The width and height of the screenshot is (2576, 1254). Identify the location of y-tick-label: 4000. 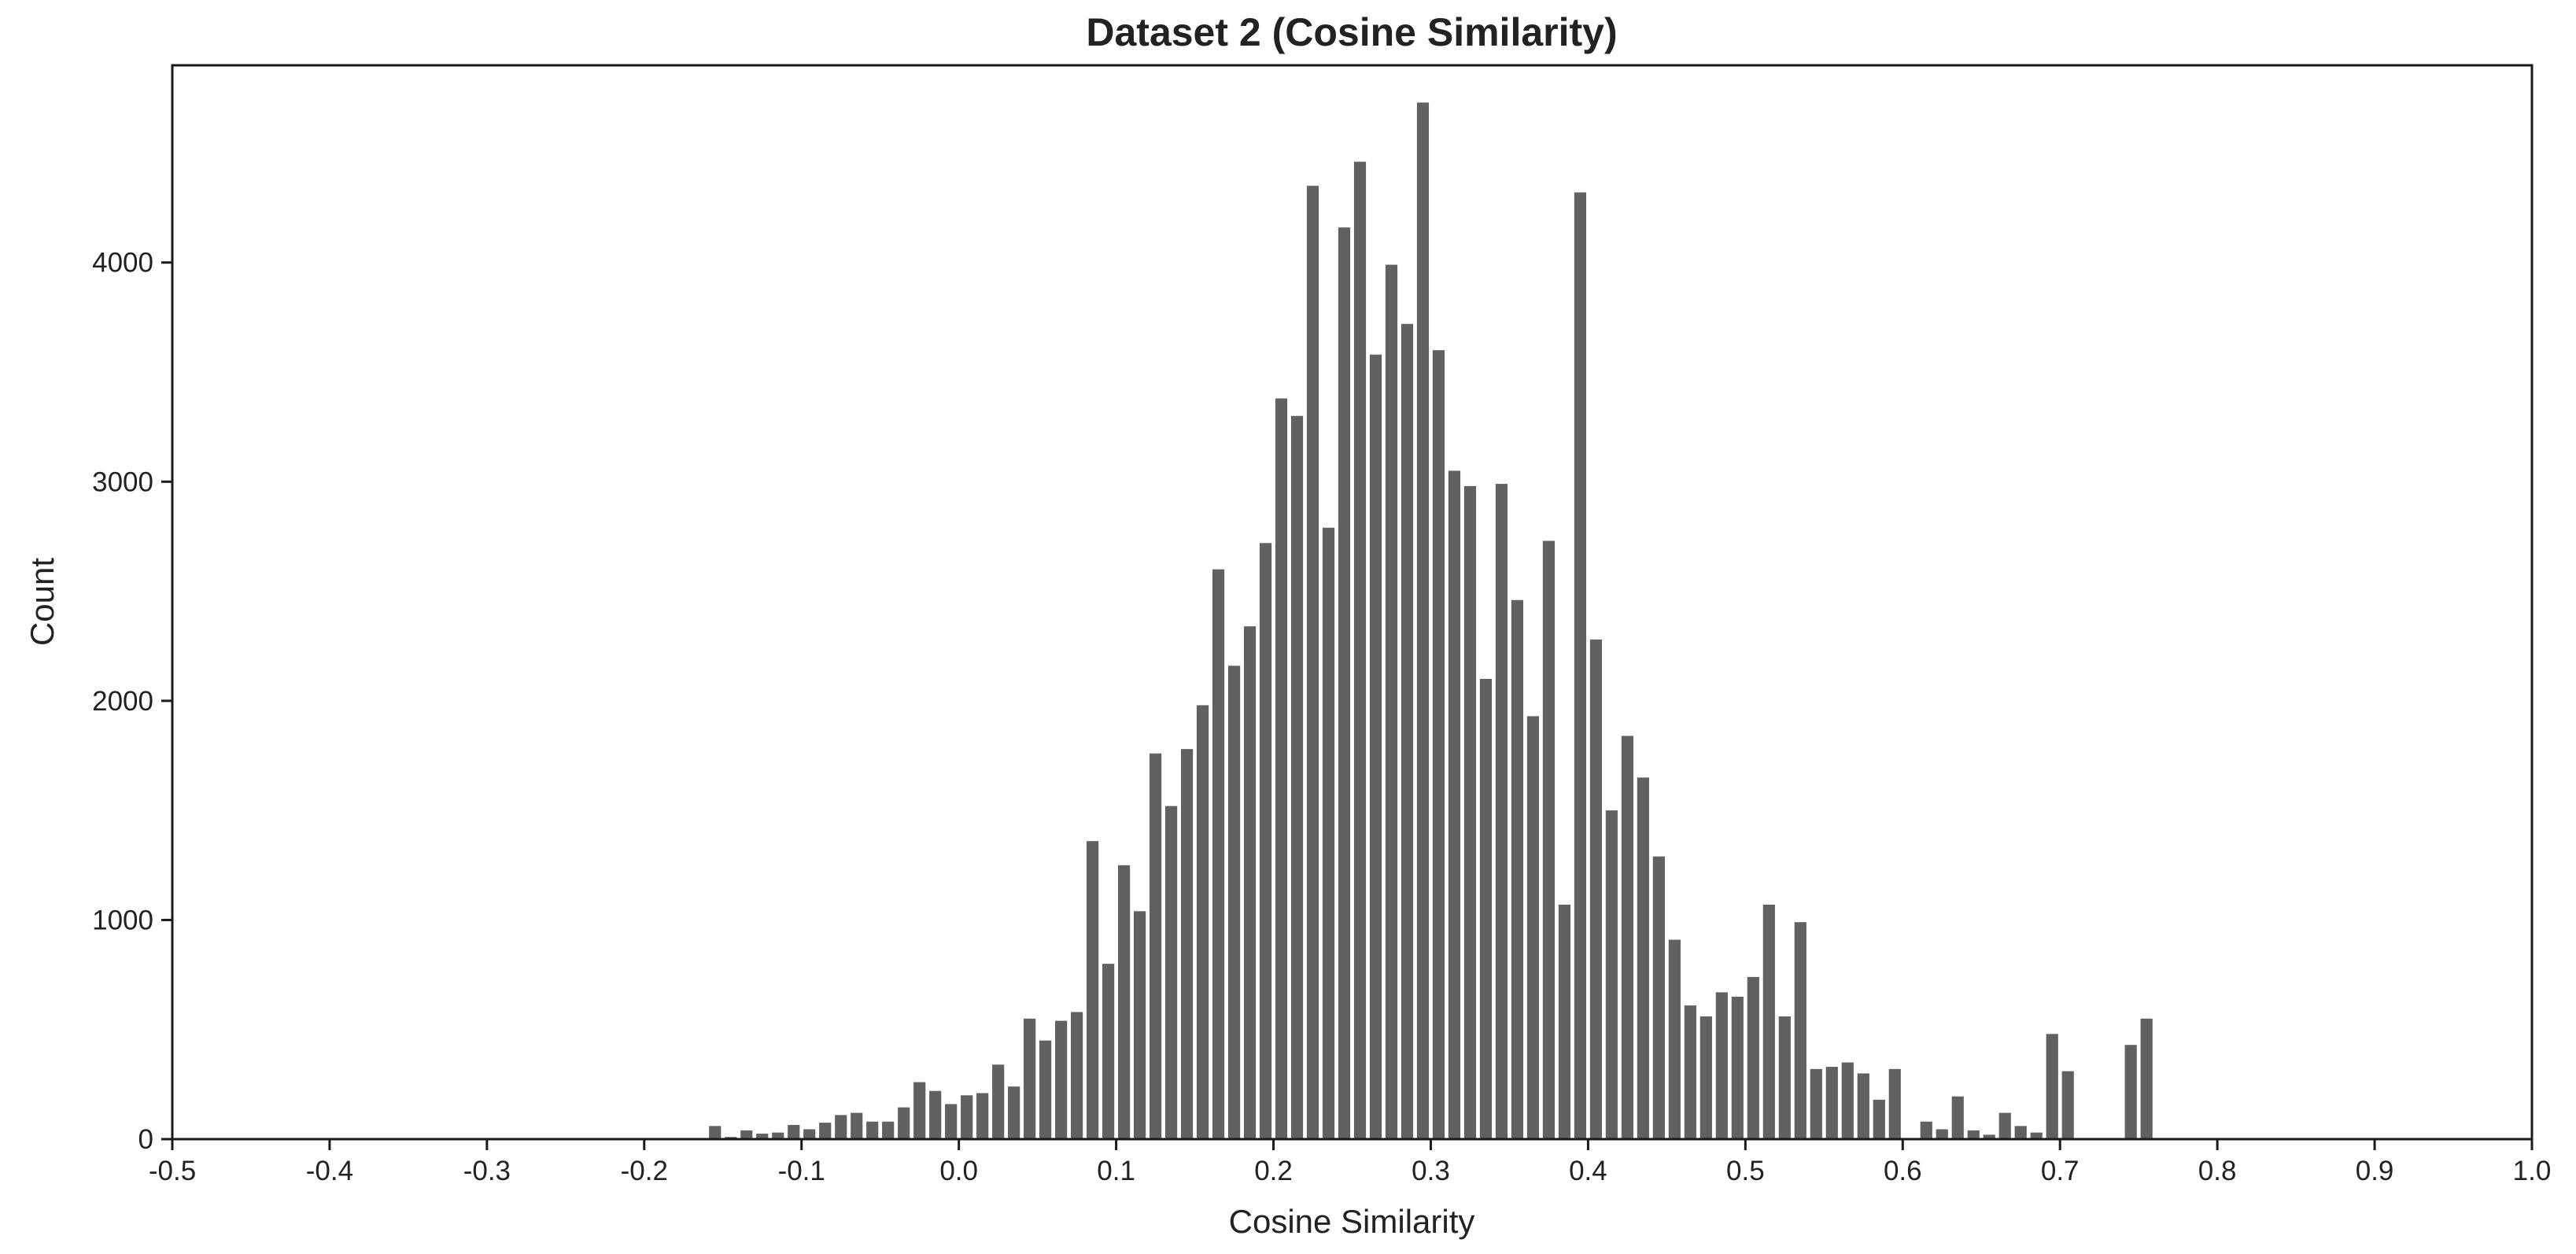
(123, 263).